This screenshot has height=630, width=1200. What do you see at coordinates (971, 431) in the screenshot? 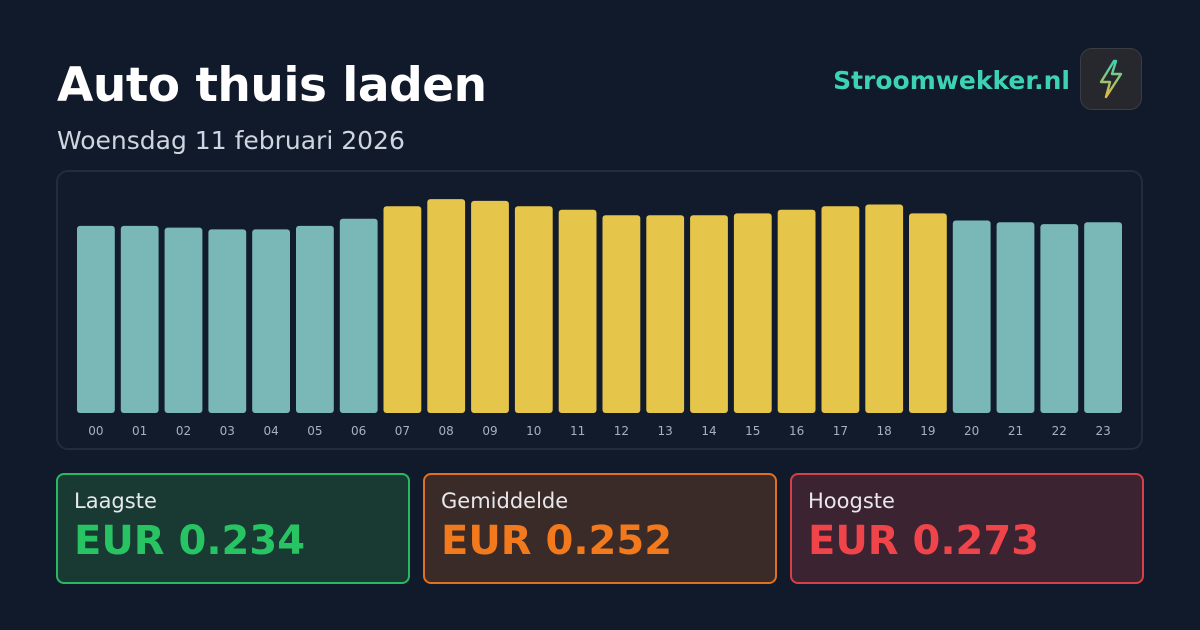
I see `x-tick-label: 20` at bounding box center [971, 431].